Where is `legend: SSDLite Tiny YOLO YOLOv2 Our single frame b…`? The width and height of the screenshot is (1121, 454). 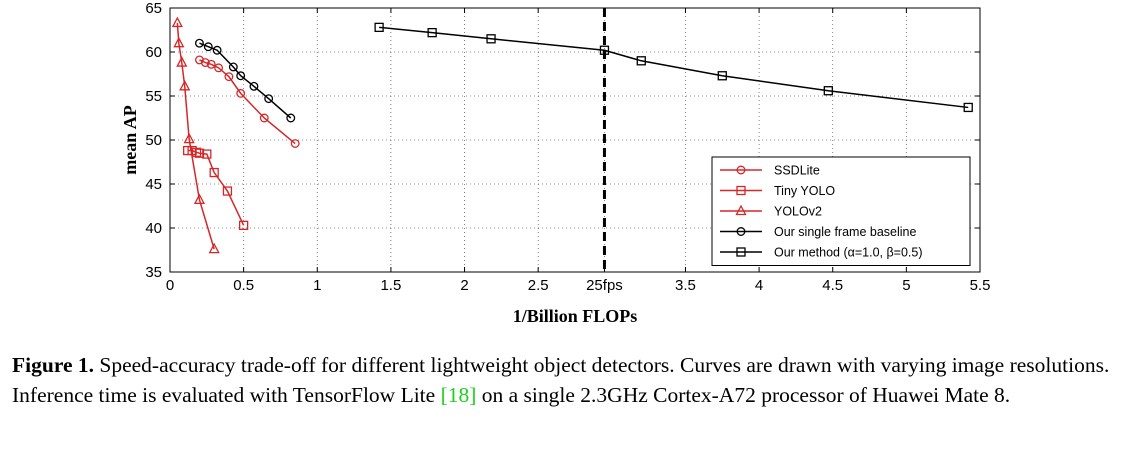 legend: SSDLite Tiny YOLO YOLOv2 Our single frame b… is located at coordinates (841, 211).